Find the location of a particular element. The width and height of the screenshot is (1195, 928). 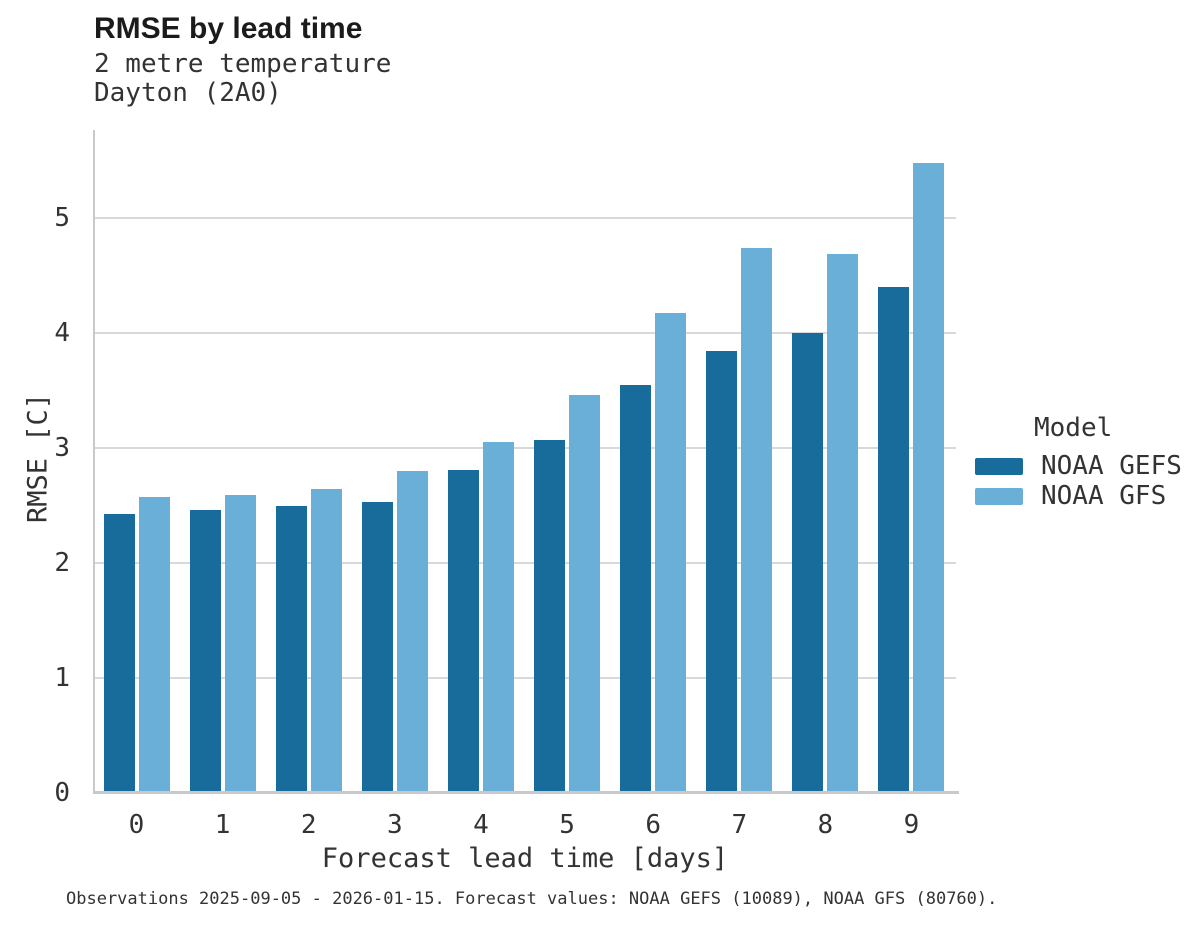

gridline-y3 is located at coordinates (525, 448).